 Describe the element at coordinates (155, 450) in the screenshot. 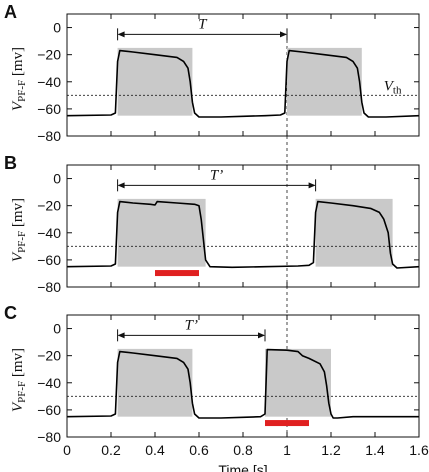

I see `x-tick-label: 0.4` at that location.